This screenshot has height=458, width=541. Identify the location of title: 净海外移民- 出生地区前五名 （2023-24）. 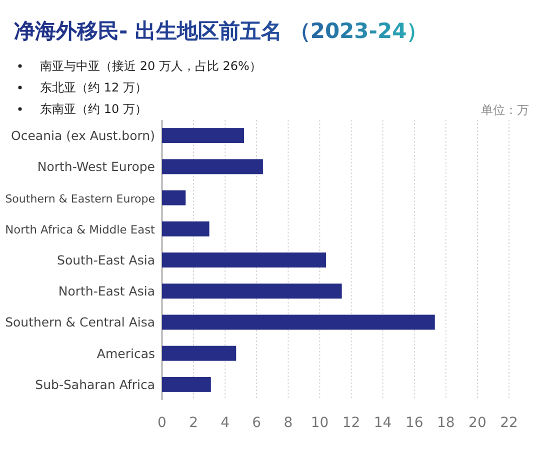
(221, 31).